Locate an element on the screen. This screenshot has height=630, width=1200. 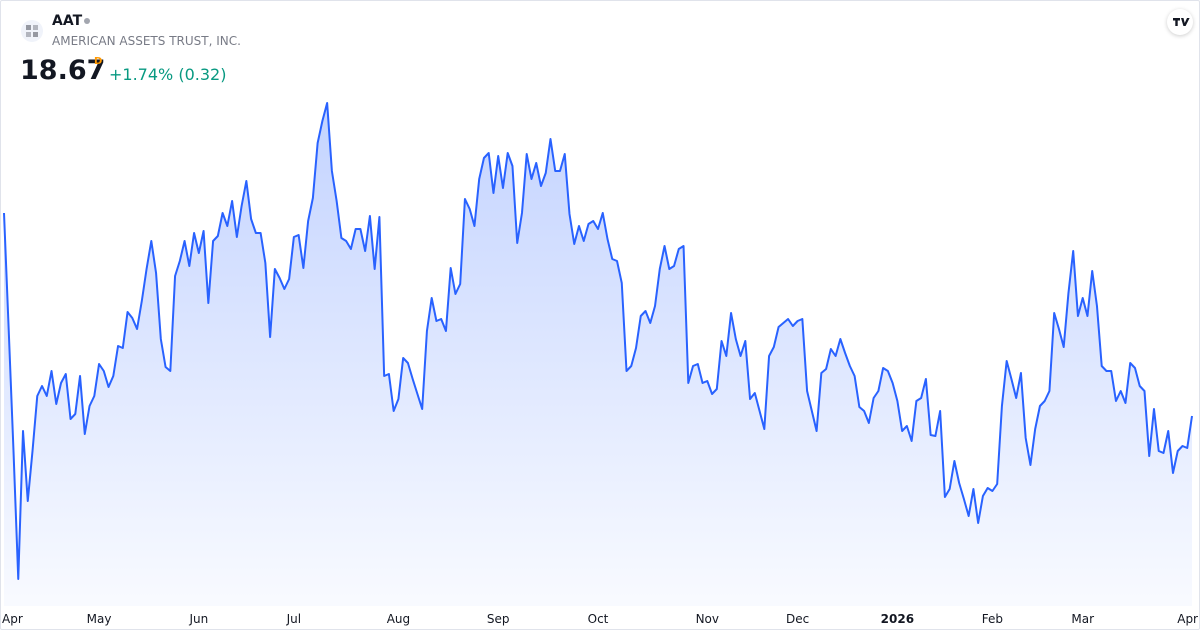
x-tick-label: Feb is located at coordinates (992, 619).